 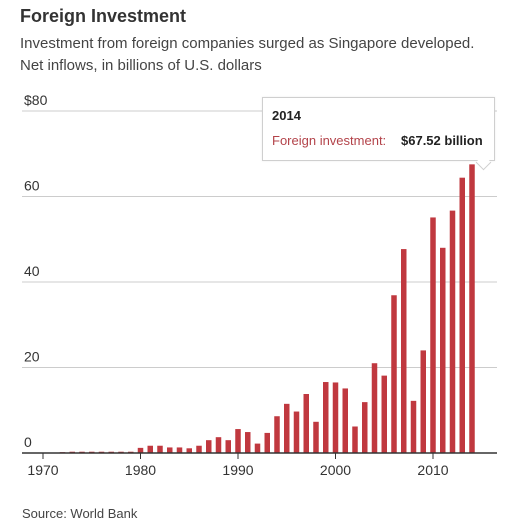 I want to click on x-tick-label: 2010, so click(x=432, y=470).